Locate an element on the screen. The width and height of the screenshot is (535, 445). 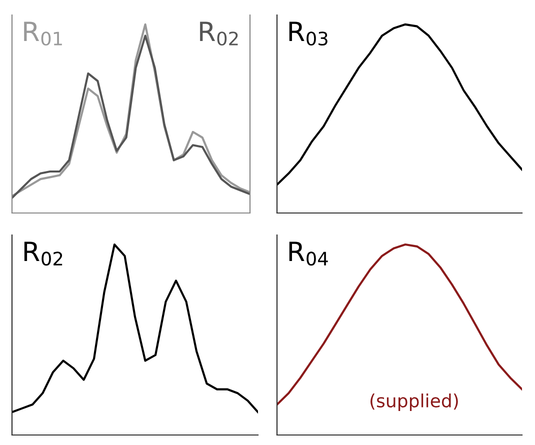
chart-title: R$_{03}$ is located at coordinates (308, 34).